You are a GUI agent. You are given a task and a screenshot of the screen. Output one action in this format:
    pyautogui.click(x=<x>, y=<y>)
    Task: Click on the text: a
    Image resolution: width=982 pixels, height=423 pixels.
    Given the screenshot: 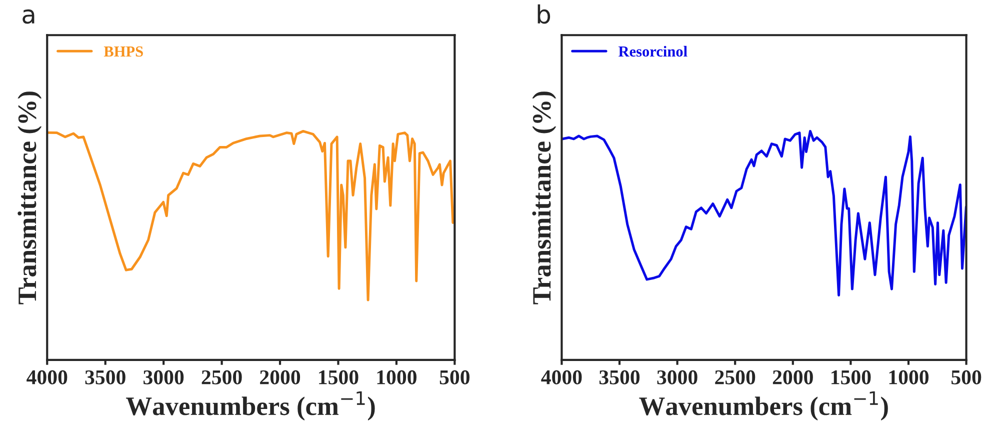 What is the action you would take?
    pyautogui.click(x=28, y=16)
    